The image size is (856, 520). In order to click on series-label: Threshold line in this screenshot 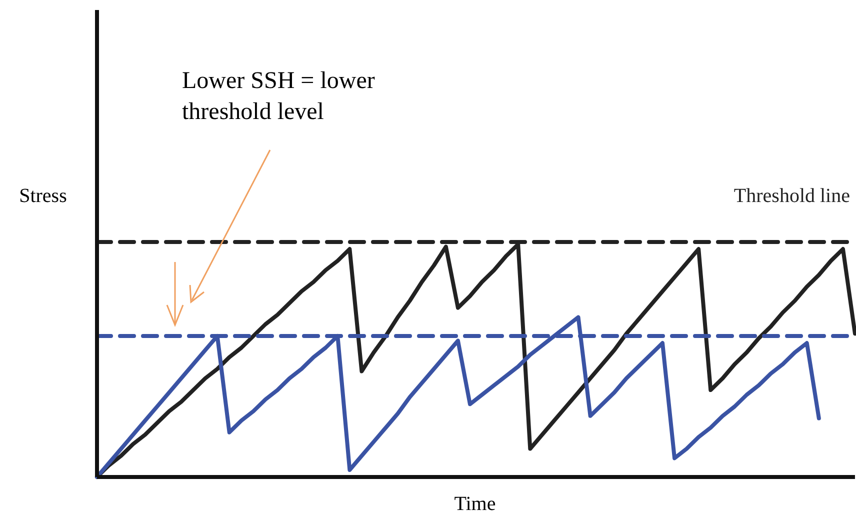, I will do `click(792, 196)`.